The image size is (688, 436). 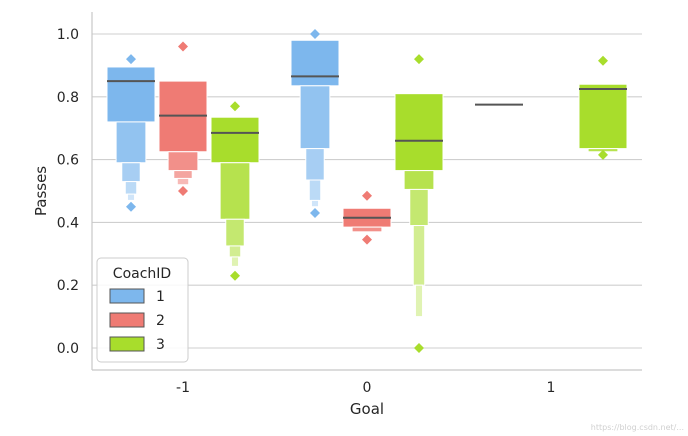 What do you see at coordinates (68, 98) in the screenshot?
I see `y-tick-label: 0.8` at bounding box center [68, 98].